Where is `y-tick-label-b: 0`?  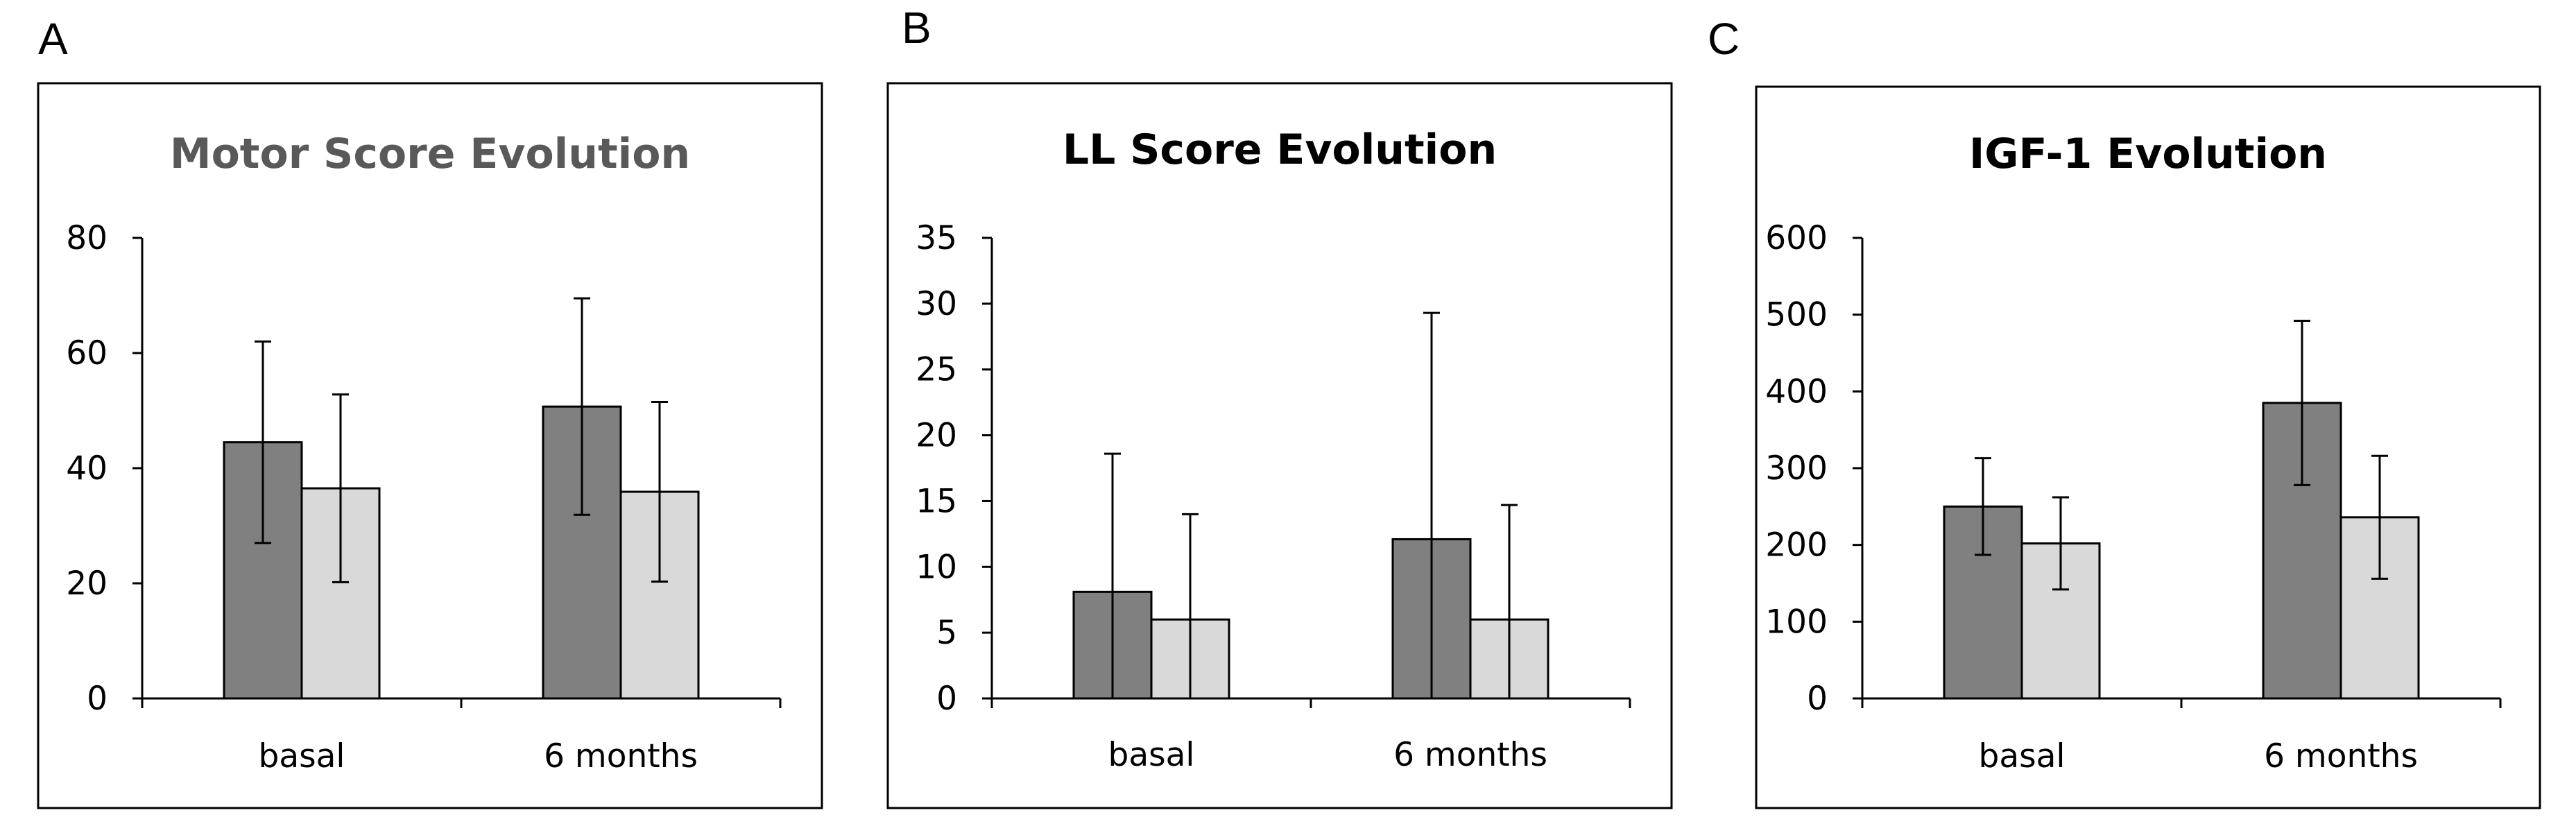
y-tick-label-b: 0 is located at coordinates (946, 699).